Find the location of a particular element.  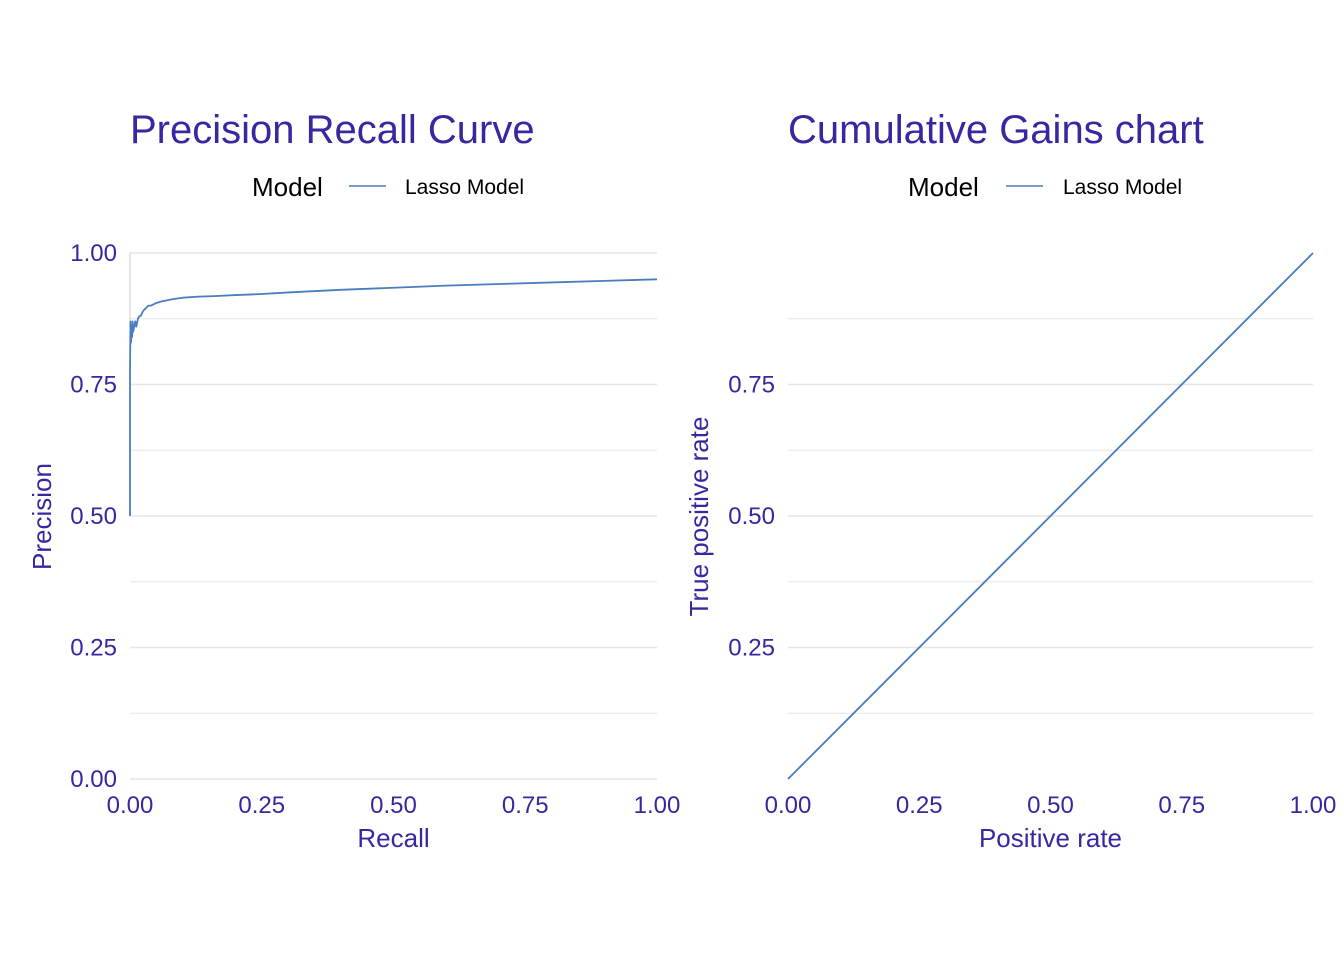

y-axis-label: True positive rate is located at coordinates (699, 517).